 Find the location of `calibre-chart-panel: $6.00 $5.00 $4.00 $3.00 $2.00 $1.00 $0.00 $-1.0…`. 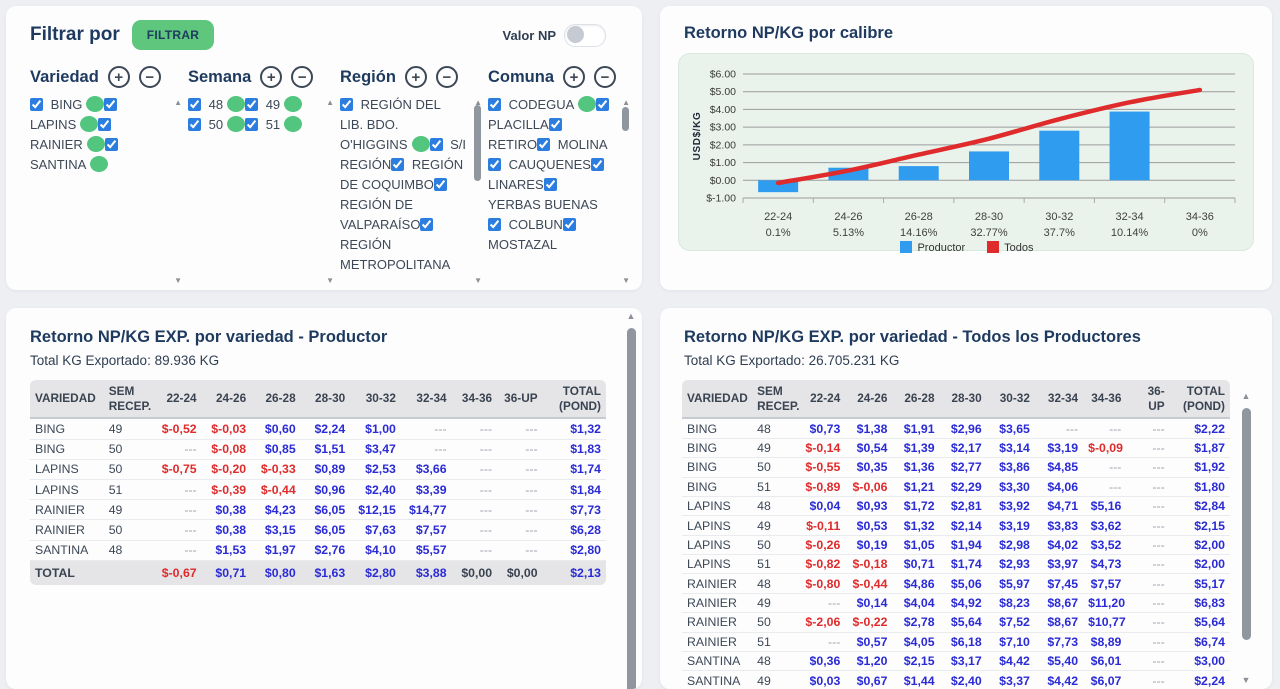

calibre-chart-panel: $6.00 $5.00 $4.00 $3.00 $2.00 $1.00 $0.00 $-1.0… is located at coordinates (966, 153).